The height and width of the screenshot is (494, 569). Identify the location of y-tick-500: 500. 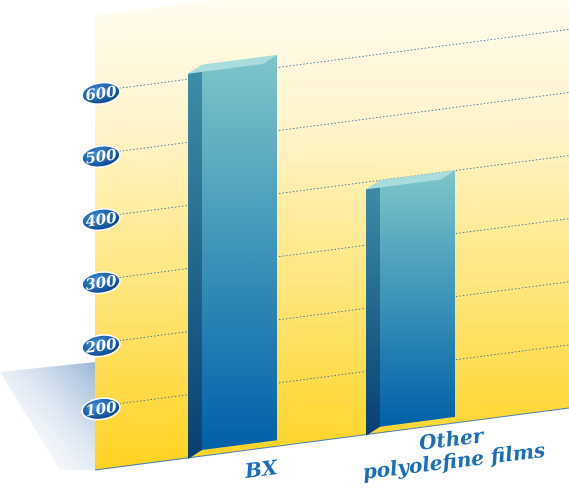
(101, 156).